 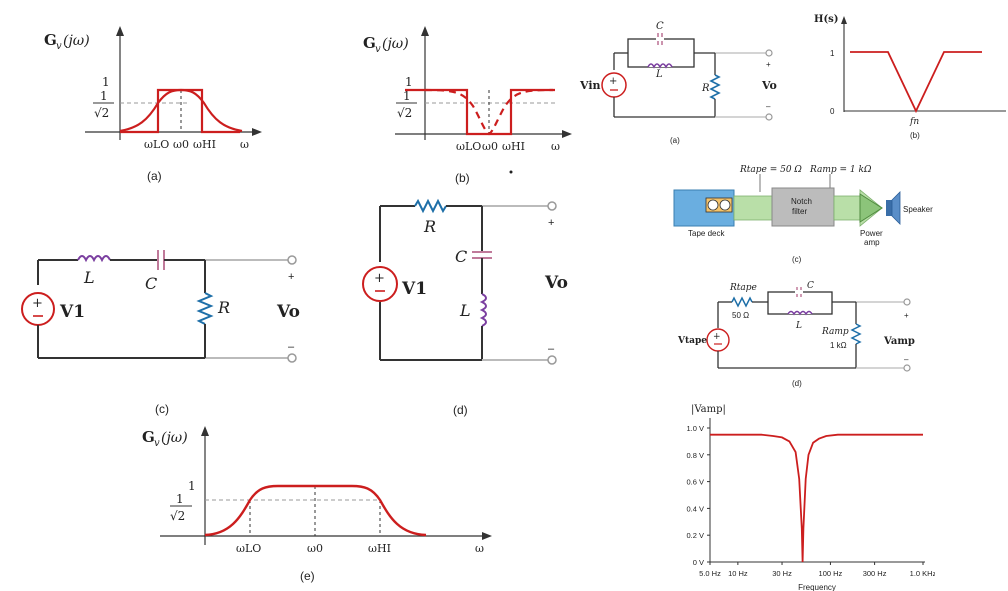 I want to click on hs-curve, so click(x=916, y=82).